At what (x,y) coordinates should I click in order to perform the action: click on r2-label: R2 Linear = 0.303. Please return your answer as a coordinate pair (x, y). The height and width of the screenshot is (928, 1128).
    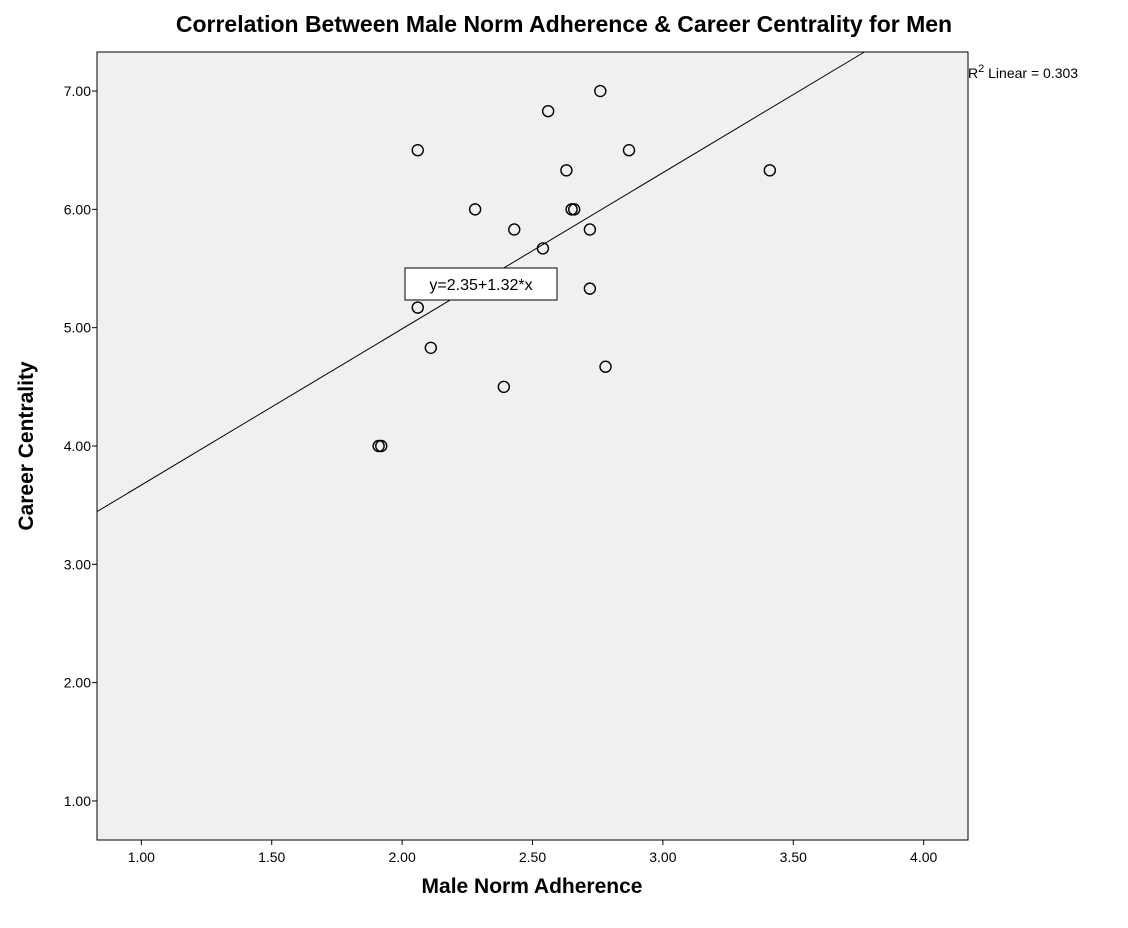
    Looking at the image, I should click on (1023, 72).